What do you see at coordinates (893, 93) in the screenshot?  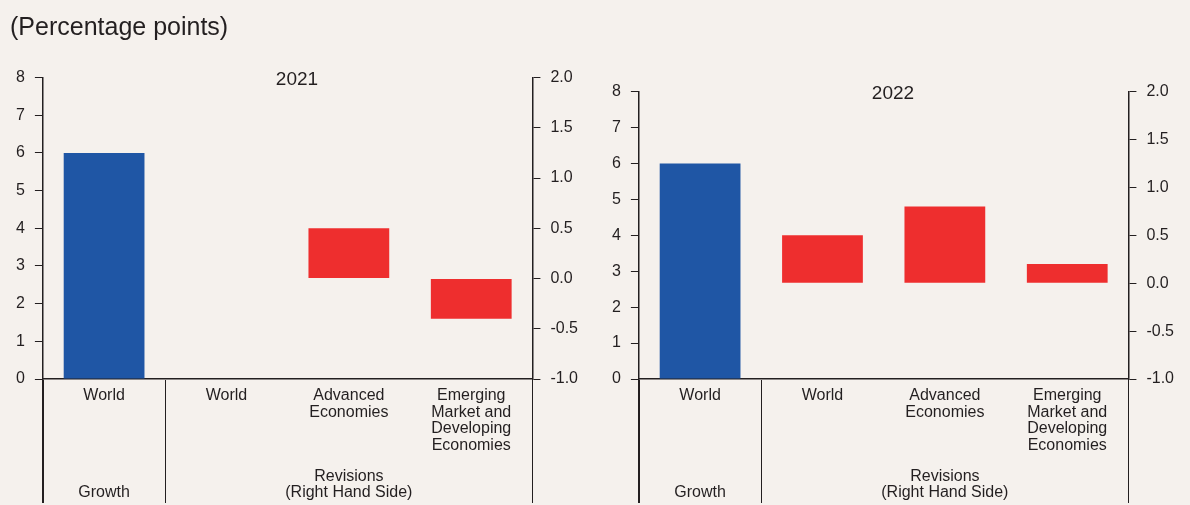 I see `chart-title: 2022` at bounding box center [893, 93].